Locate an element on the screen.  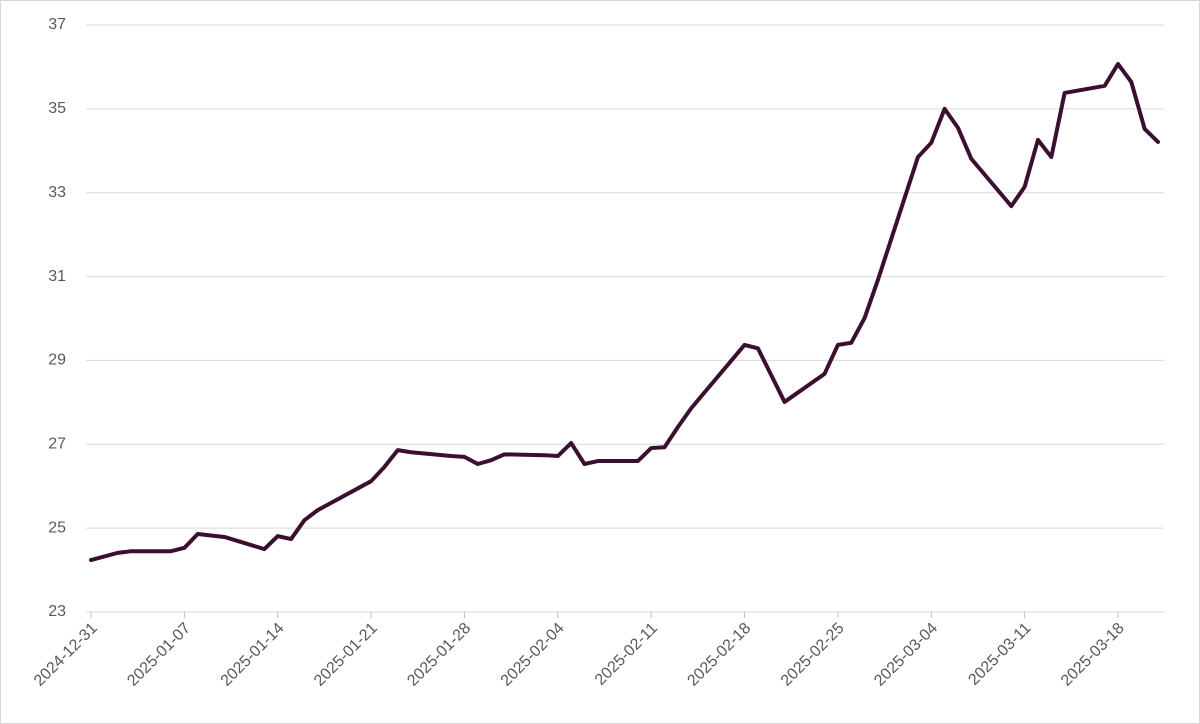
y-tick-label: 29 is located at coordinates (57, 360).